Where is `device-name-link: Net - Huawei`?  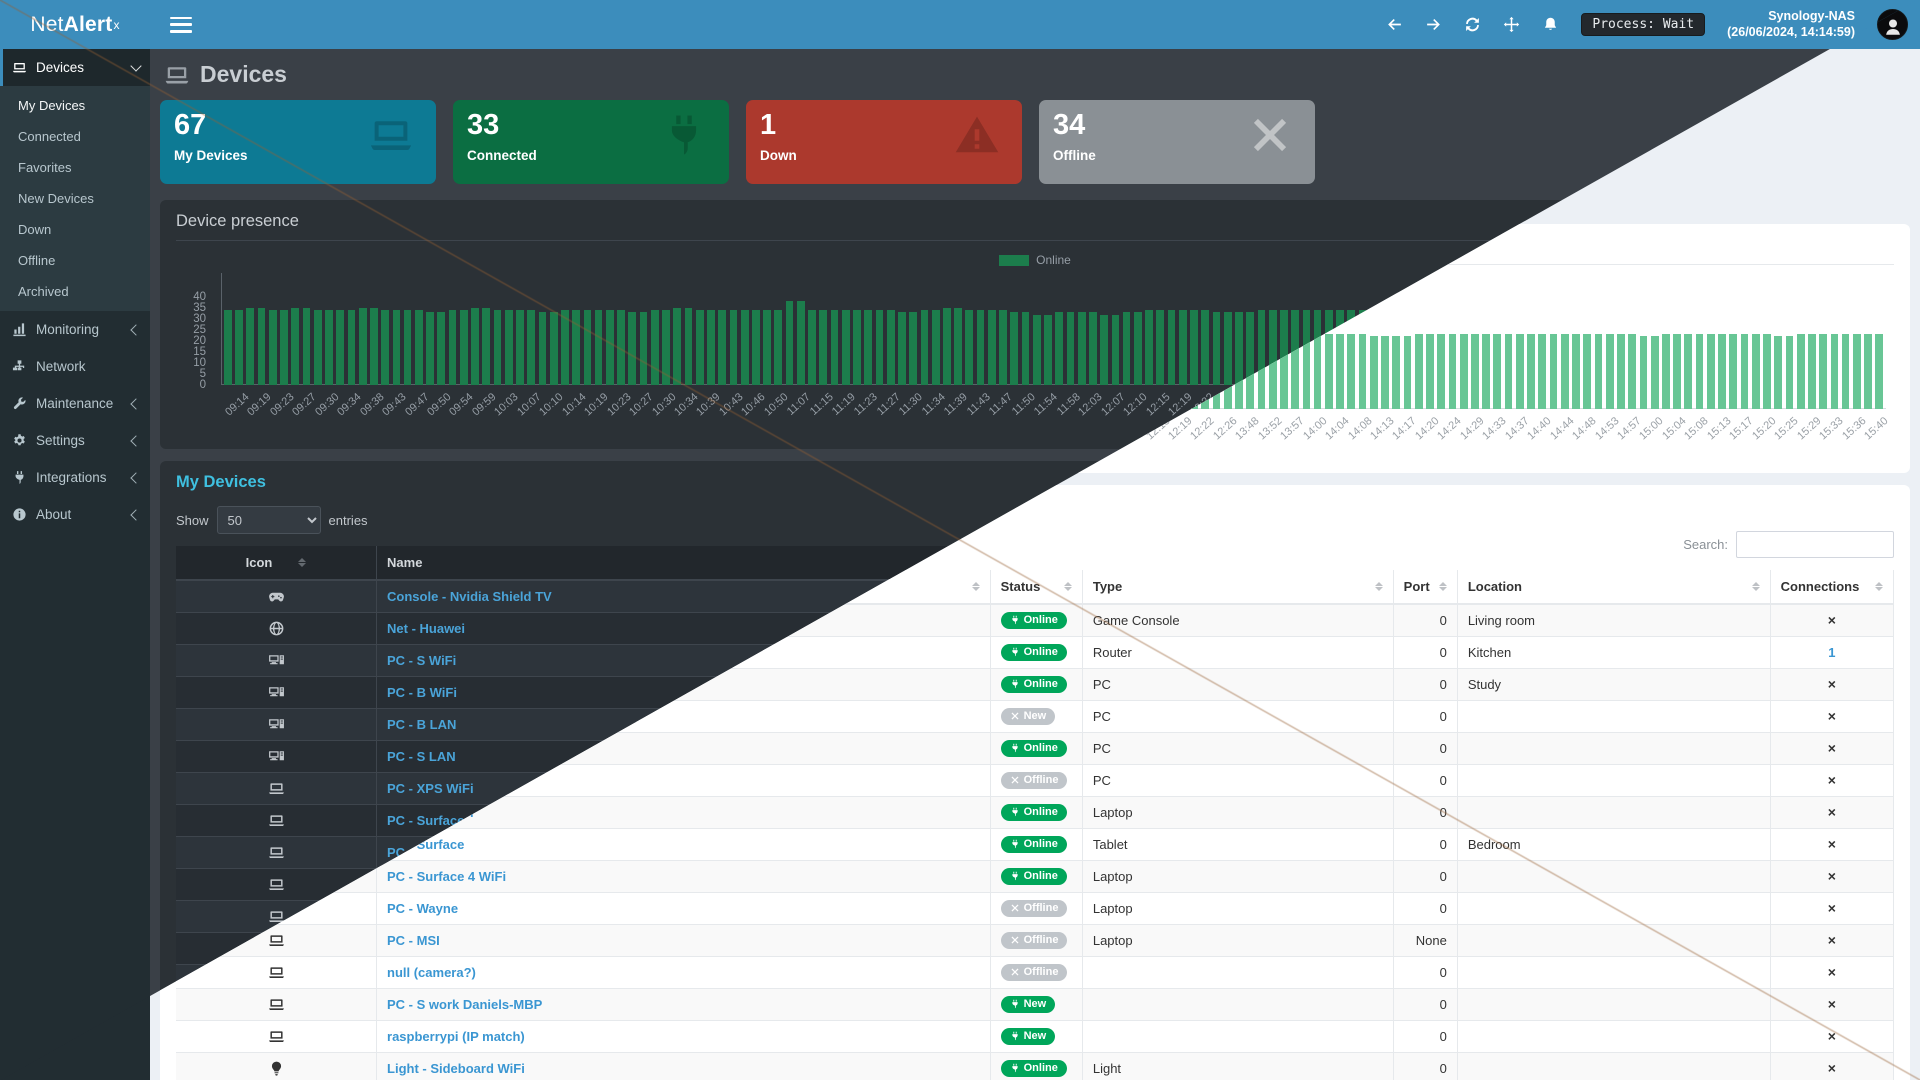
device-name-link: Net - Huawei is located at coordinates (426, 628).